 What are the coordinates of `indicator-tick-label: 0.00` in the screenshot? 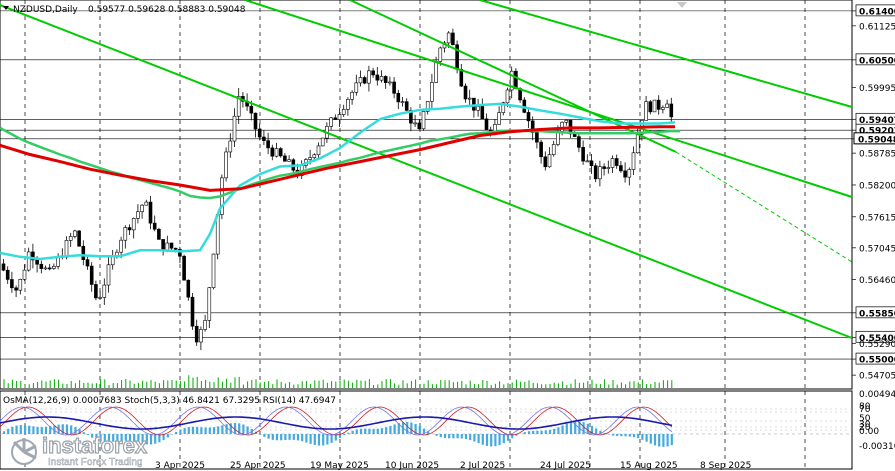 It's located at (869, 432).